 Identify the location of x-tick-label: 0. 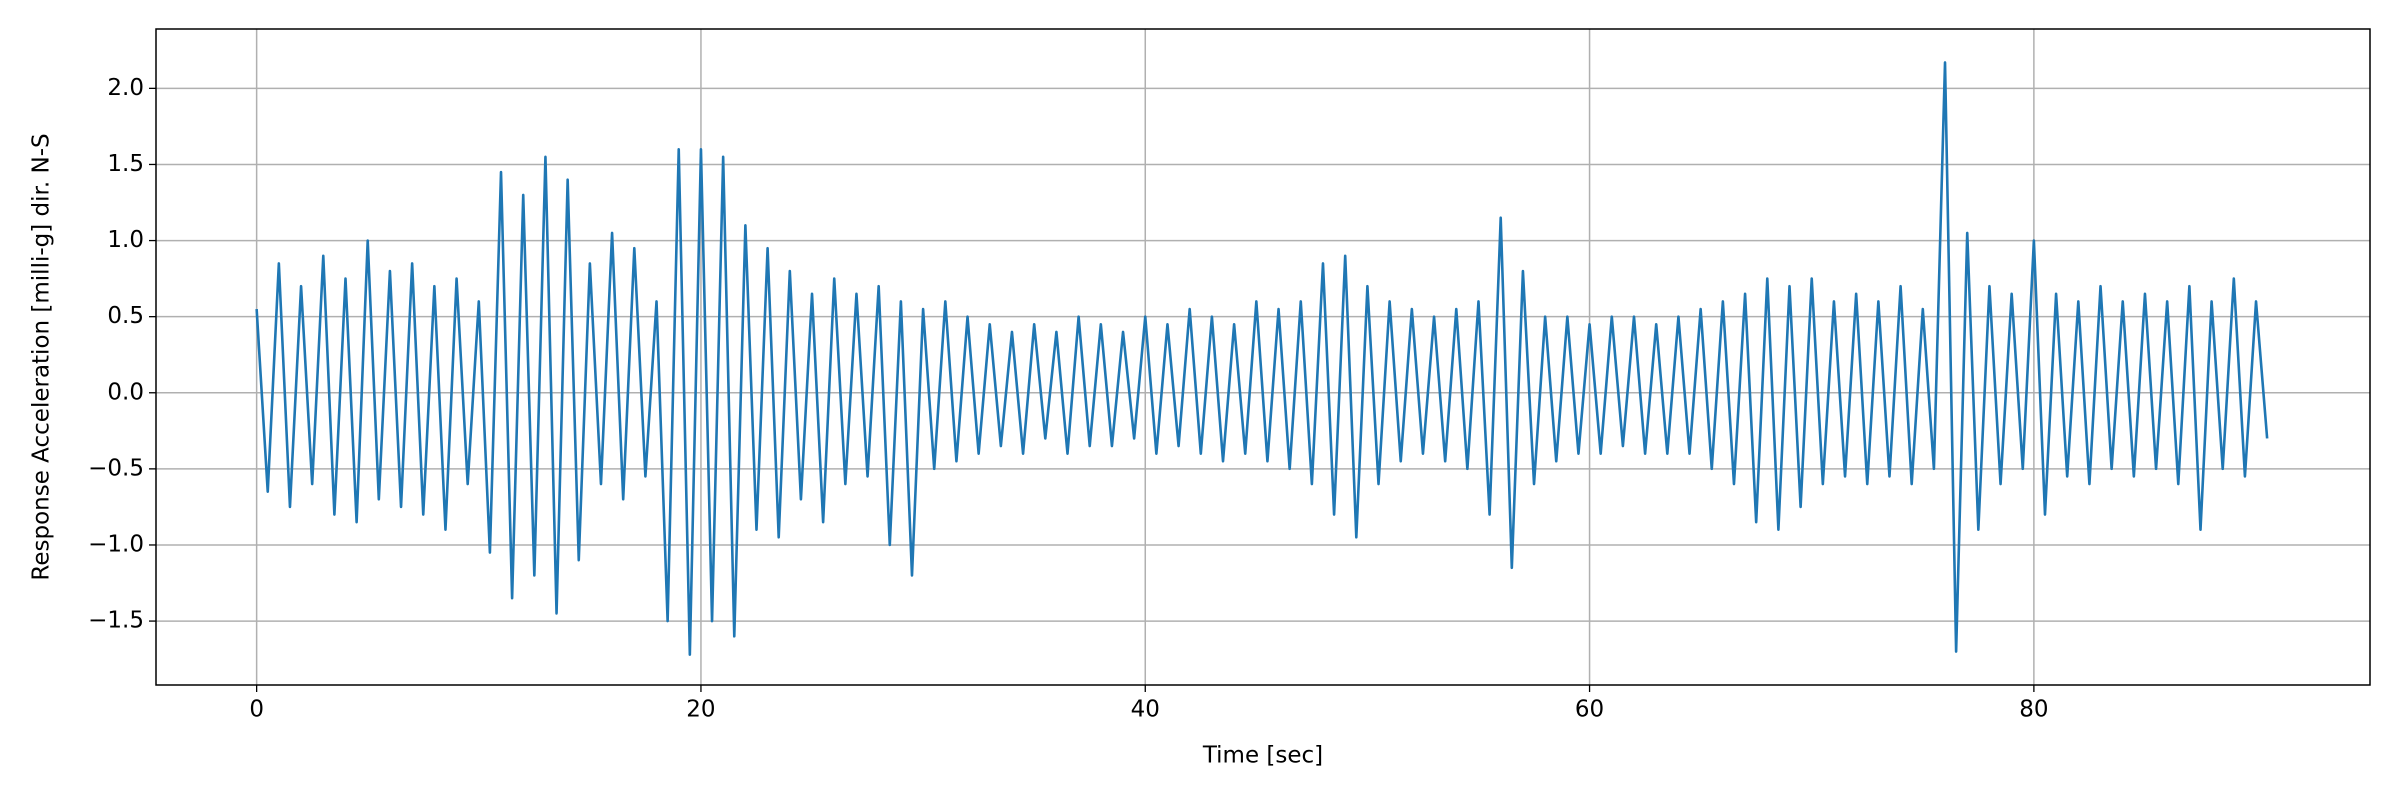
(256, 710).